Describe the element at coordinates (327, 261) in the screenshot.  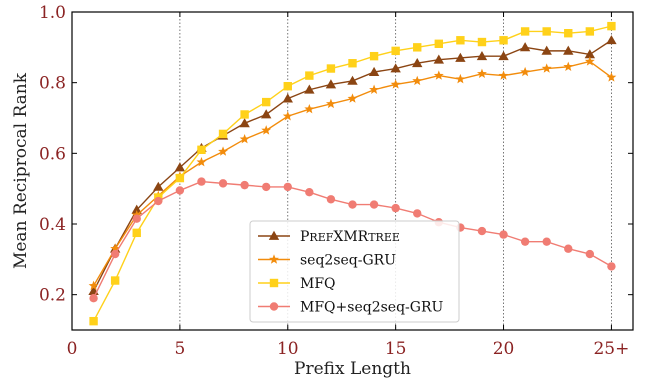
I see `legend-item: seq2seq-GRU` at that location.